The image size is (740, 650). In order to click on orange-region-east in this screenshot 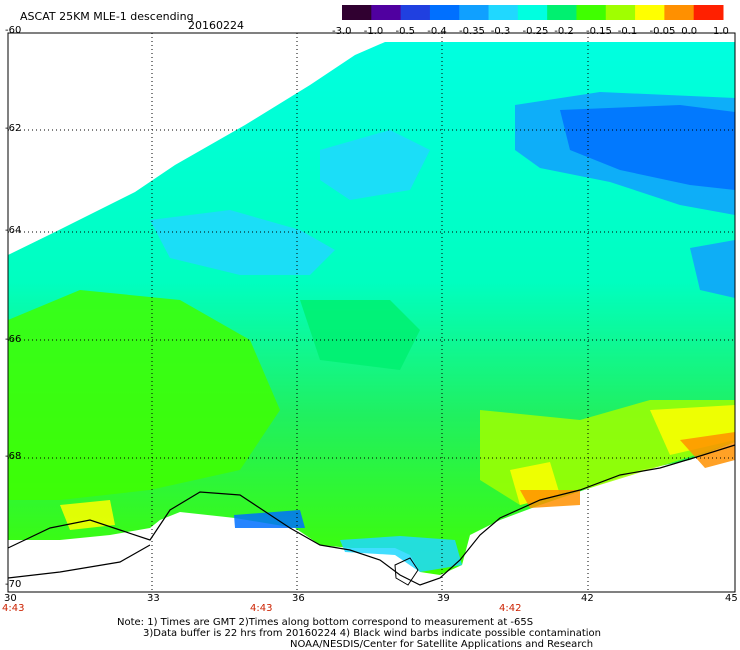, I will do `click(707, 450)`.